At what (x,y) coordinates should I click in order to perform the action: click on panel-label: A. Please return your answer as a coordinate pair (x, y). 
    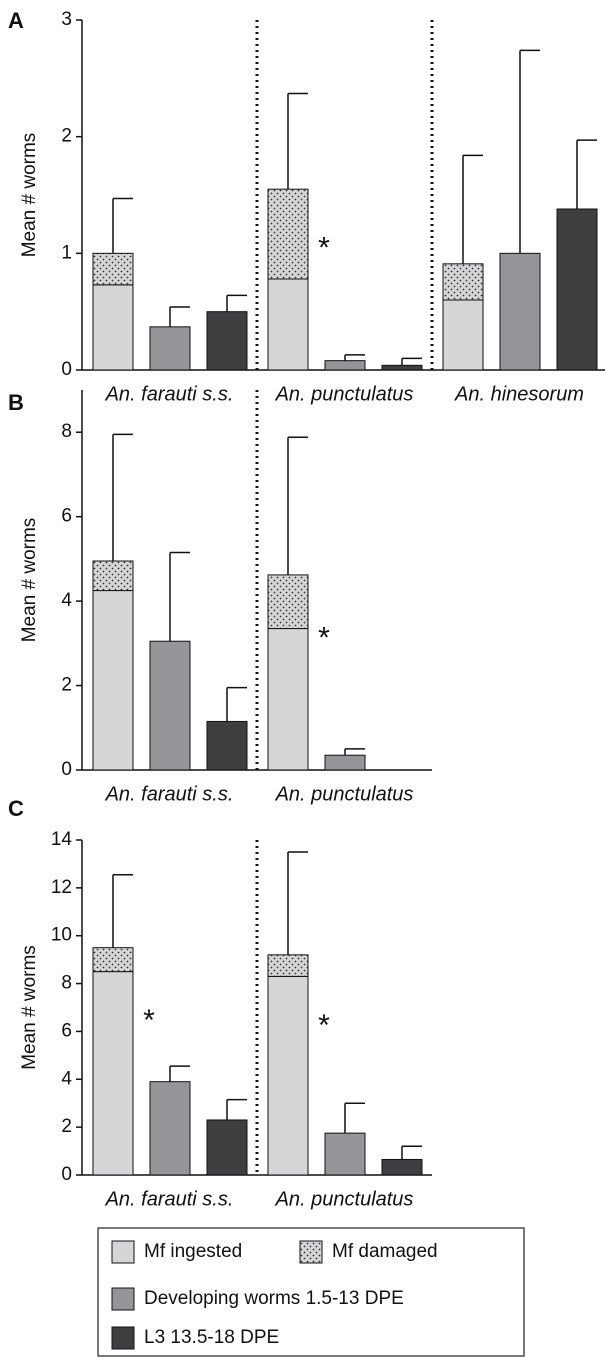
    Looking at the image, I should click on (16, 20).